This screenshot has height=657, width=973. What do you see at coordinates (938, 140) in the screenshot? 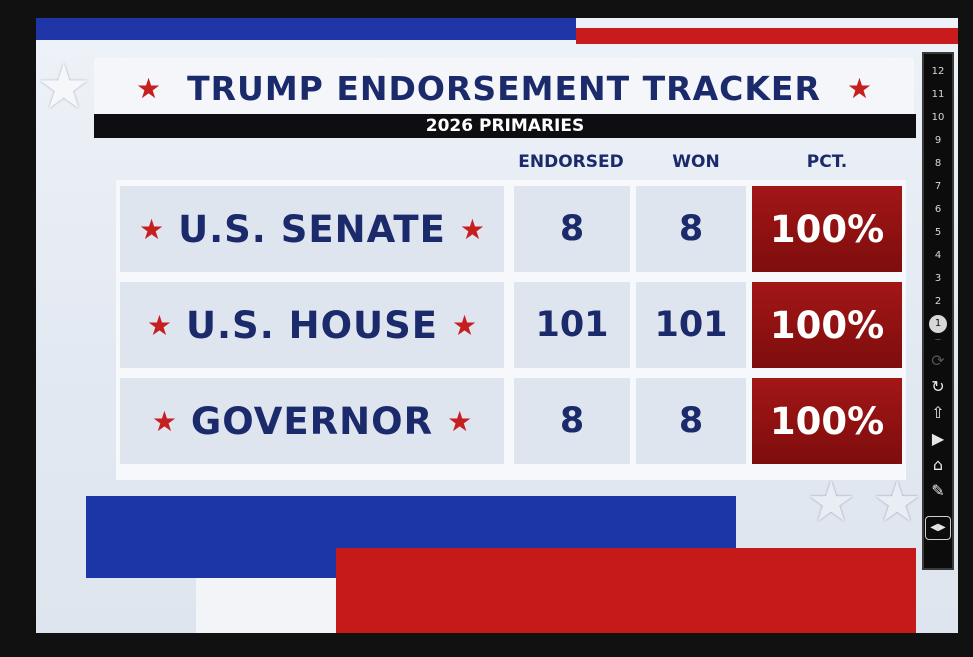
I see `page-button-9: 9` at bounding box center [938, 140].